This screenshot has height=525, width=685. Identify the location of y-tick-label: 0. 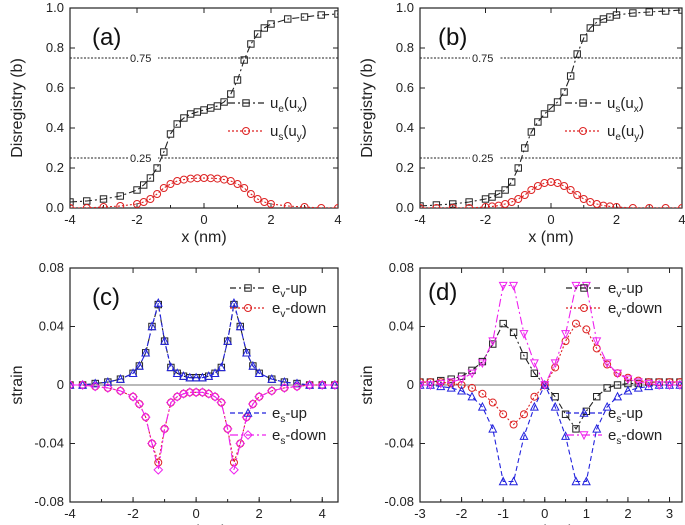
(410, 384).